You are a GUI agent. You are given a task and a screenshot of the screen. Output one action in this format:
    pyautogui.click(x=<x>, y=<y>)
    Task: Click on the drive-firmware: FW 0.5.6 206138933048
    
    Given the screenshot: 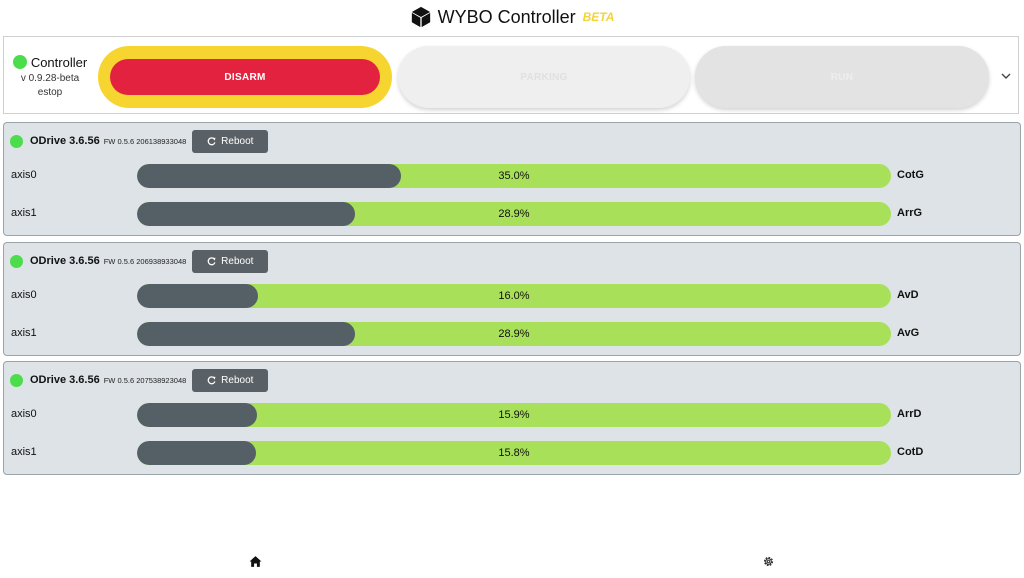 What is the action you would take?
    pyautogui.click(x=145, y=141)
    